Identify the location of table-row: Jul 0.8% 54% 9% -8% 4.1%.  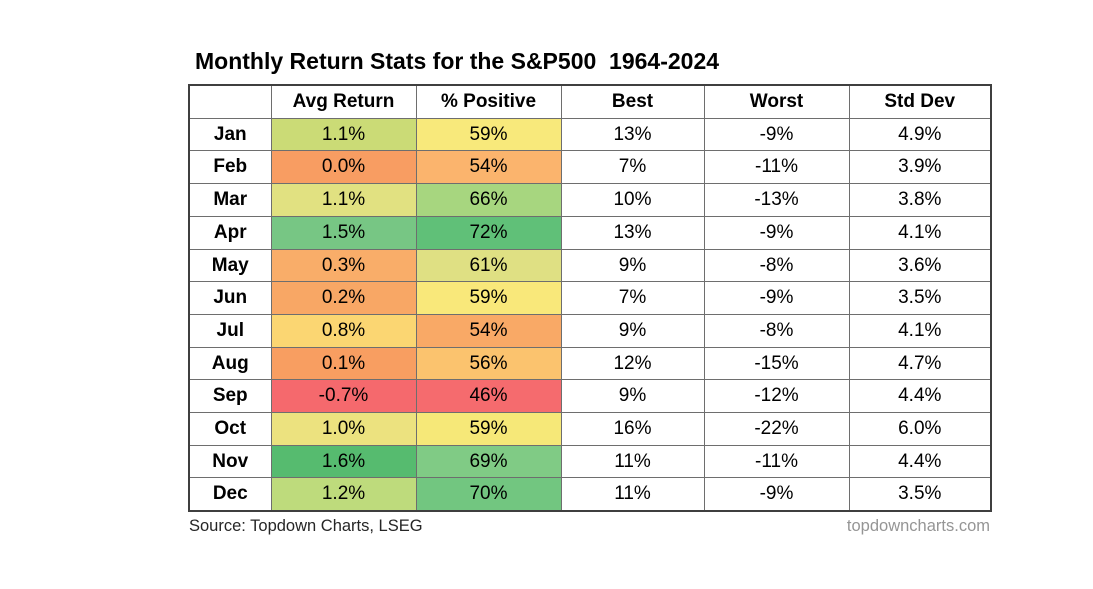
(590, 330).